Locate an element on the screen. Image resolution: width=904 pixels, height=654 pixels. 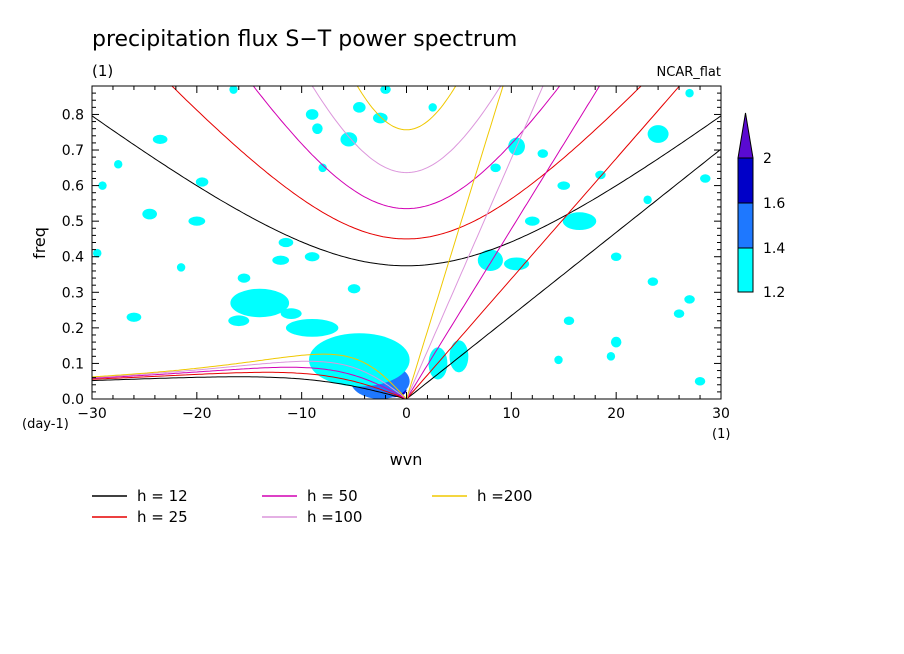
x-tick-label: 0 is located at coordinates (406, 414).